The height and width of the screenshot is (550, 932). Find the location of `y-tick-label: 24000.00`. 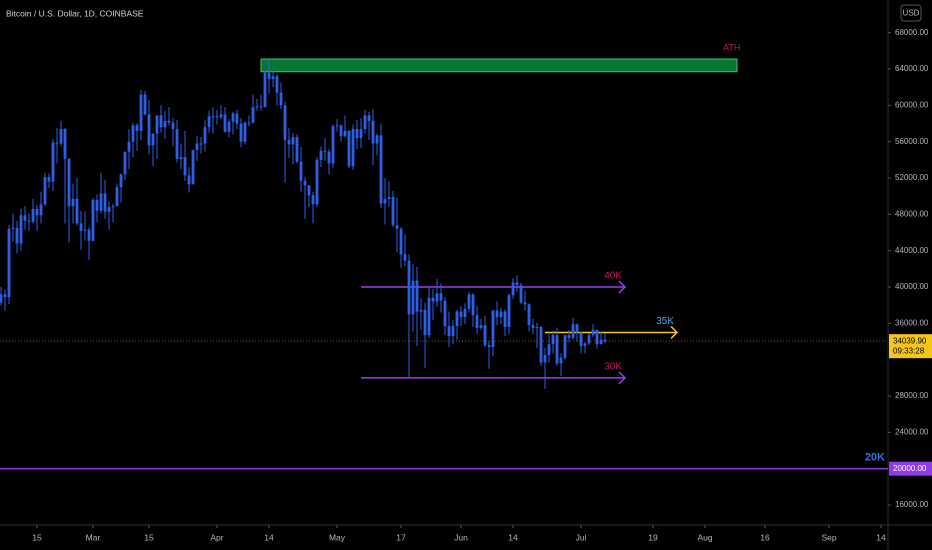

y-tick-label: 24000.00 is located at coordinates (912, 431).